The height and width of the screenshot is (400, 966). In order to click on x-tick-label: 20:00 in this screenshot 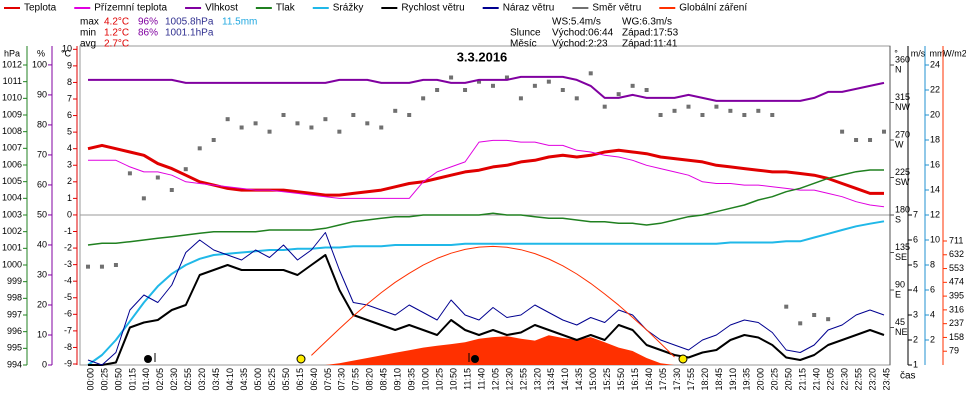, I will do `click(761, 379)`.